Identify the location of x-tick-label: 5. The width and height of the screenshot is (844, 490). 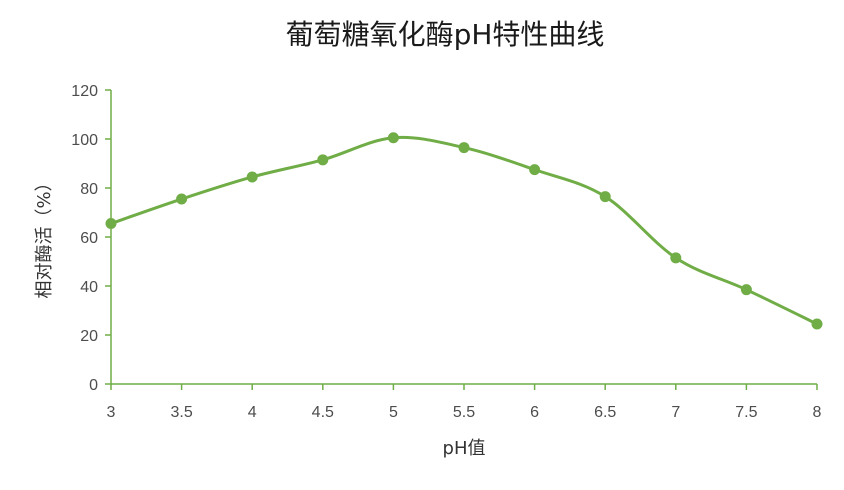
(393, 412).